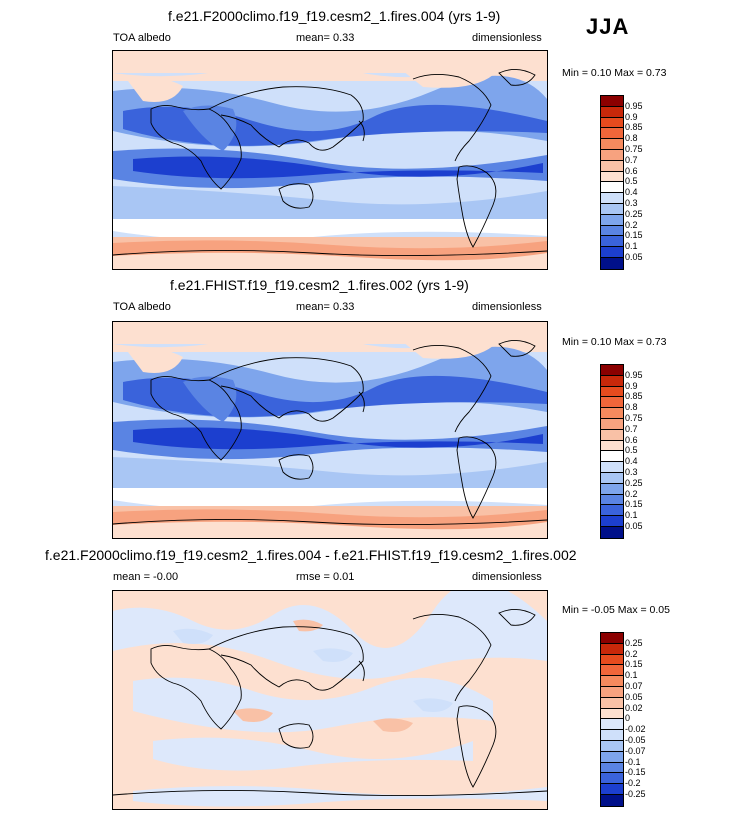 The height and width of the screenshot is (814, 732). Describe the element at coordinates (635, 729) in the screenshot. I see `colorbar-tick-label: -0.02` at that location.